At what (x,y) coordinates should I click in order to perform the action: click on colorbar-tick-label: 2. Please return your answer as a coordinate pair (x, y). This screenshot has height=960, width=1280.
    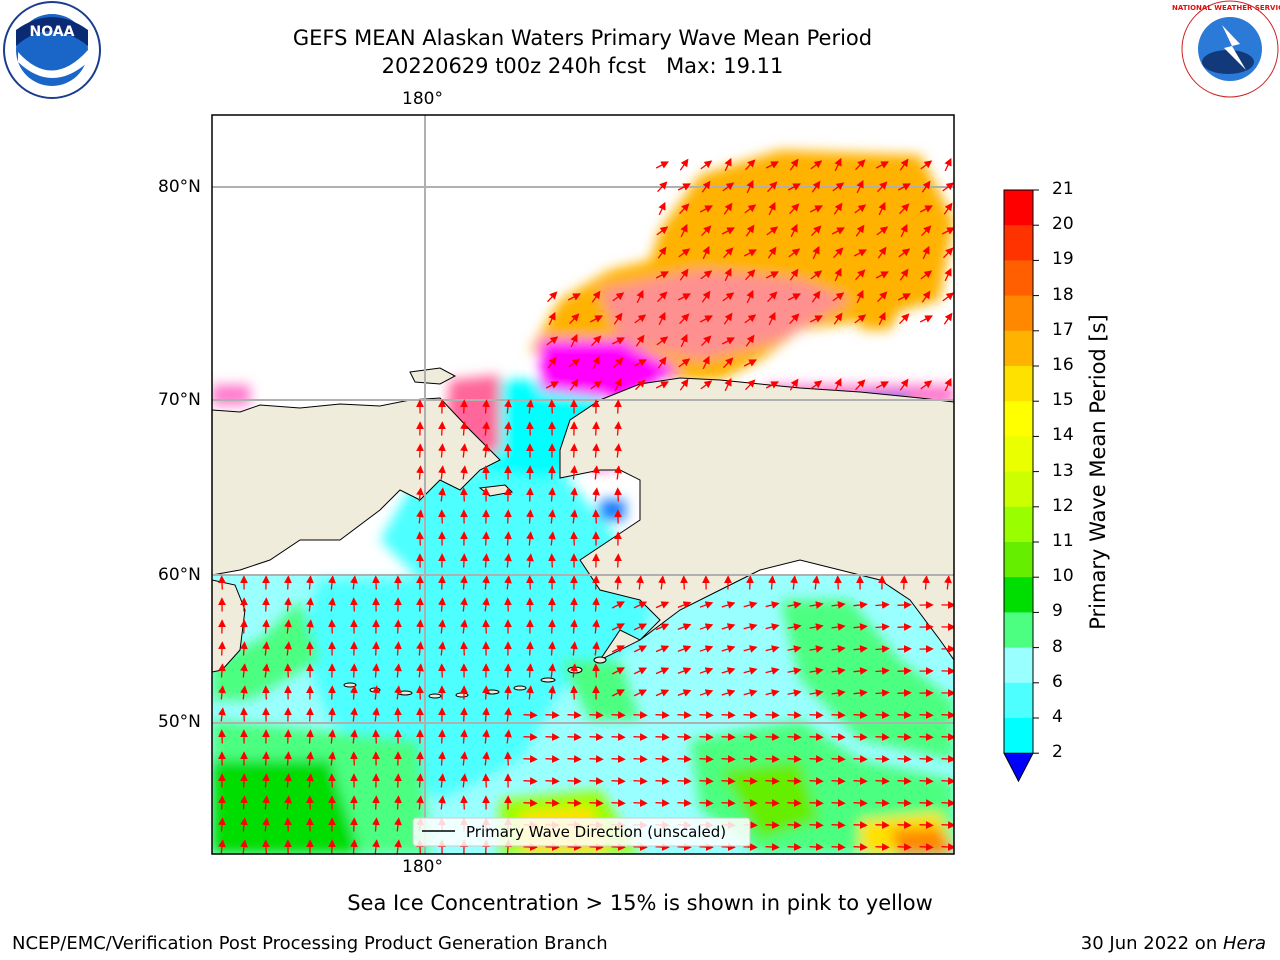
    Looking at the image, I should click on (1057, 752).